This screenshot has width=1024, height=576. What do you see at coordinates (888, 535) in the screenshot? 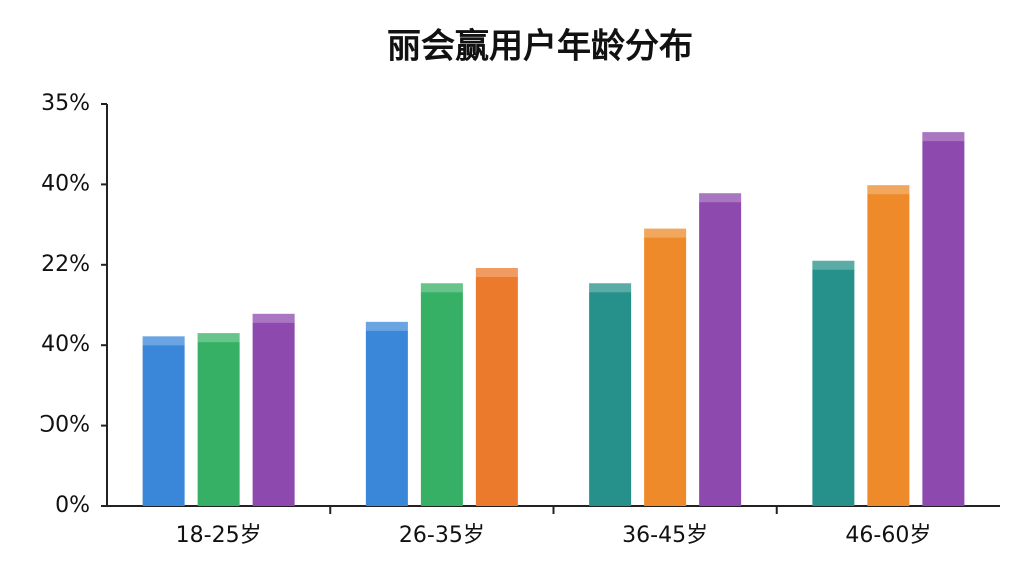
I see `x-tick-label: 46-60岁` at bounding box center [888, 535].